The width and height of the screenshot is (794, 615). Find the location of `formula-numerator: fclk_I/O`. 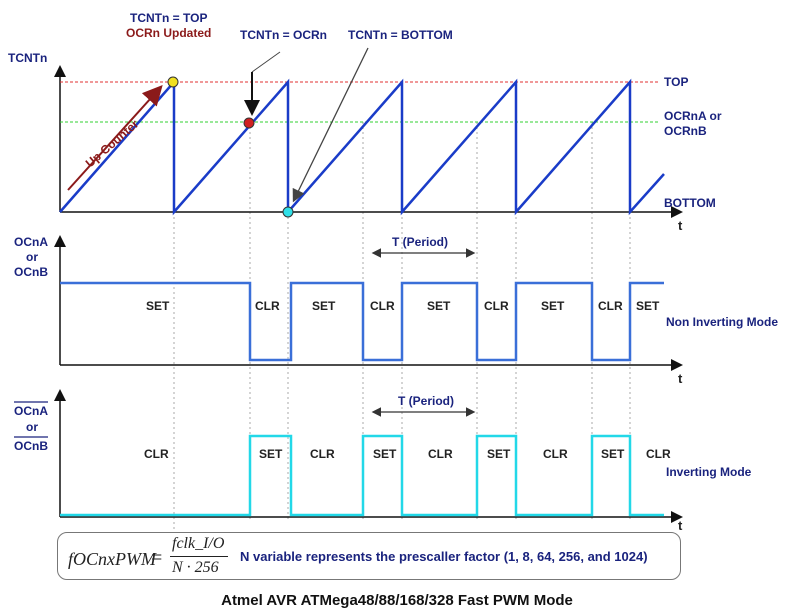

formula-numerator: fclk_I/O is located at coordinates (198, 543).